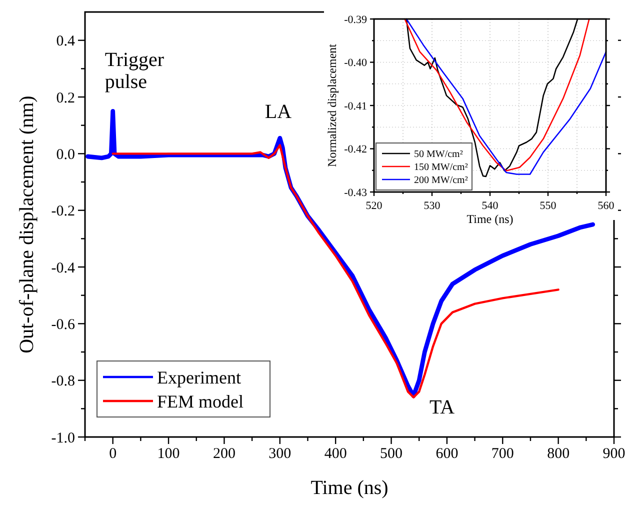 The height and width of the screenshot is (506, 632). I want to click on x-tick-label: 800, so click(558, 454).